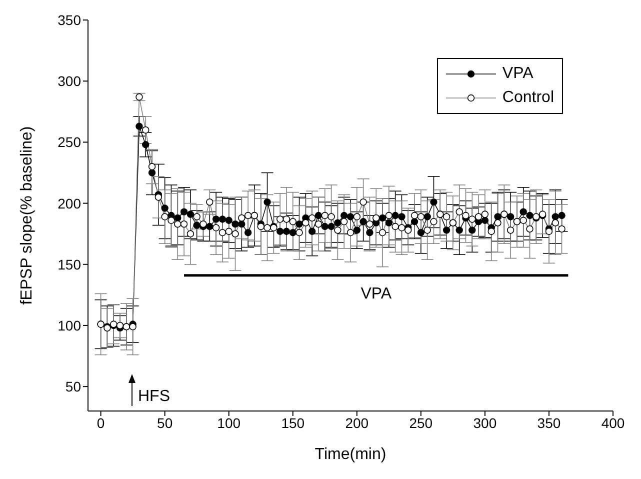 The height and width of the screenshot is (479, 641). Describe the element at coordinates (70, 264) in the screenshot. I see `y-tick-label: 150` at that location.